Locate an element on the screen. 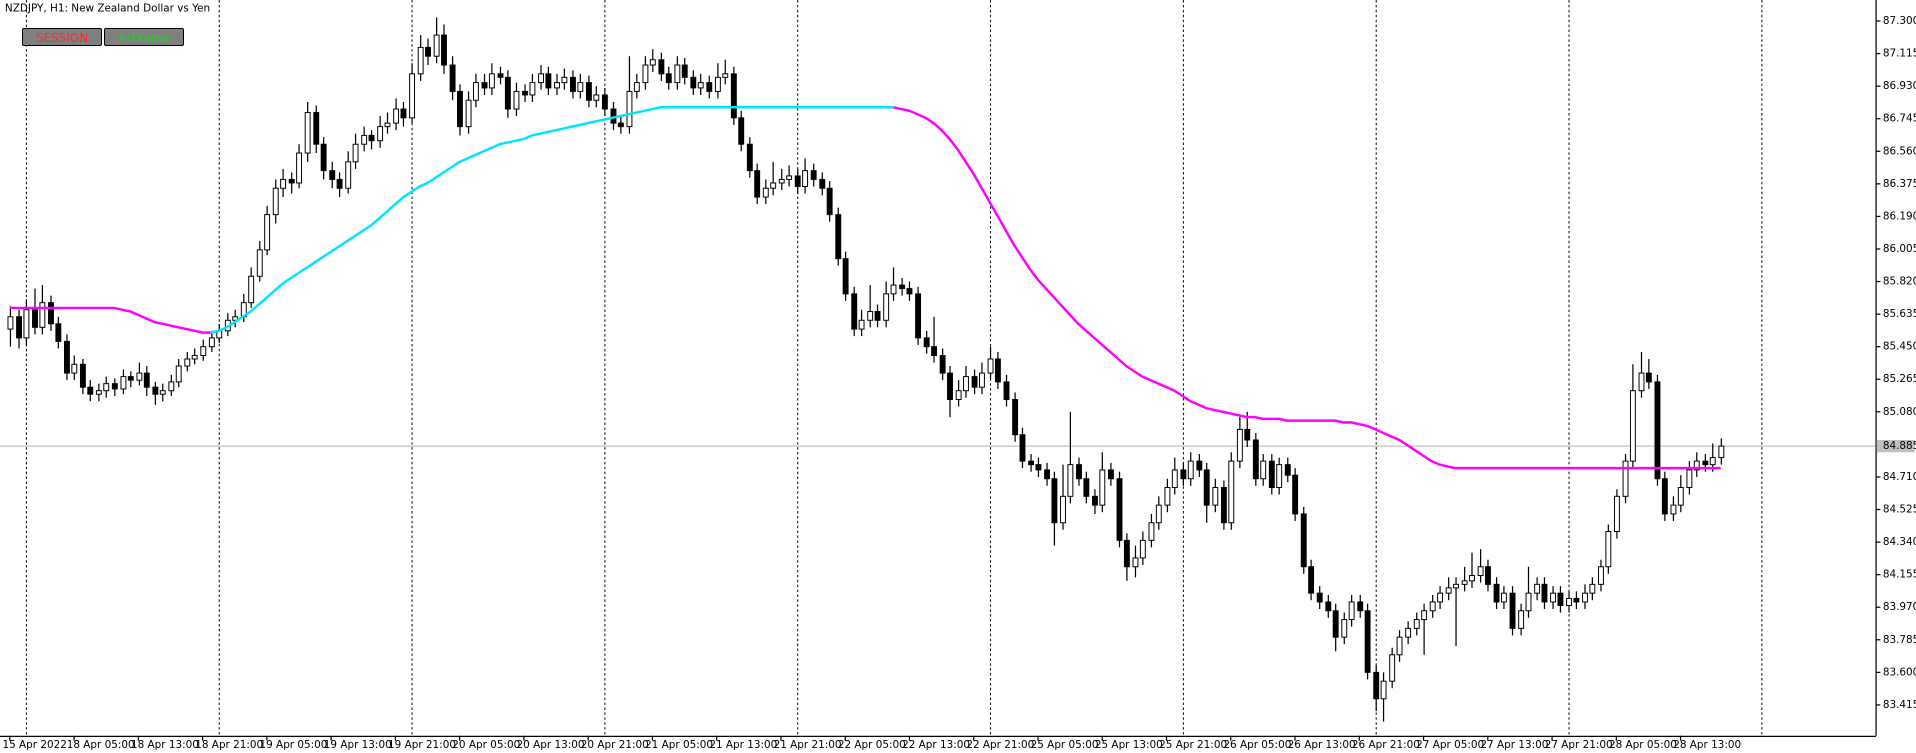 This screenshot has width=1916, height=753. chart-title: NZDJPY, H1: New Zealand Dollar vs Yen is located at coordinates (107, 9).